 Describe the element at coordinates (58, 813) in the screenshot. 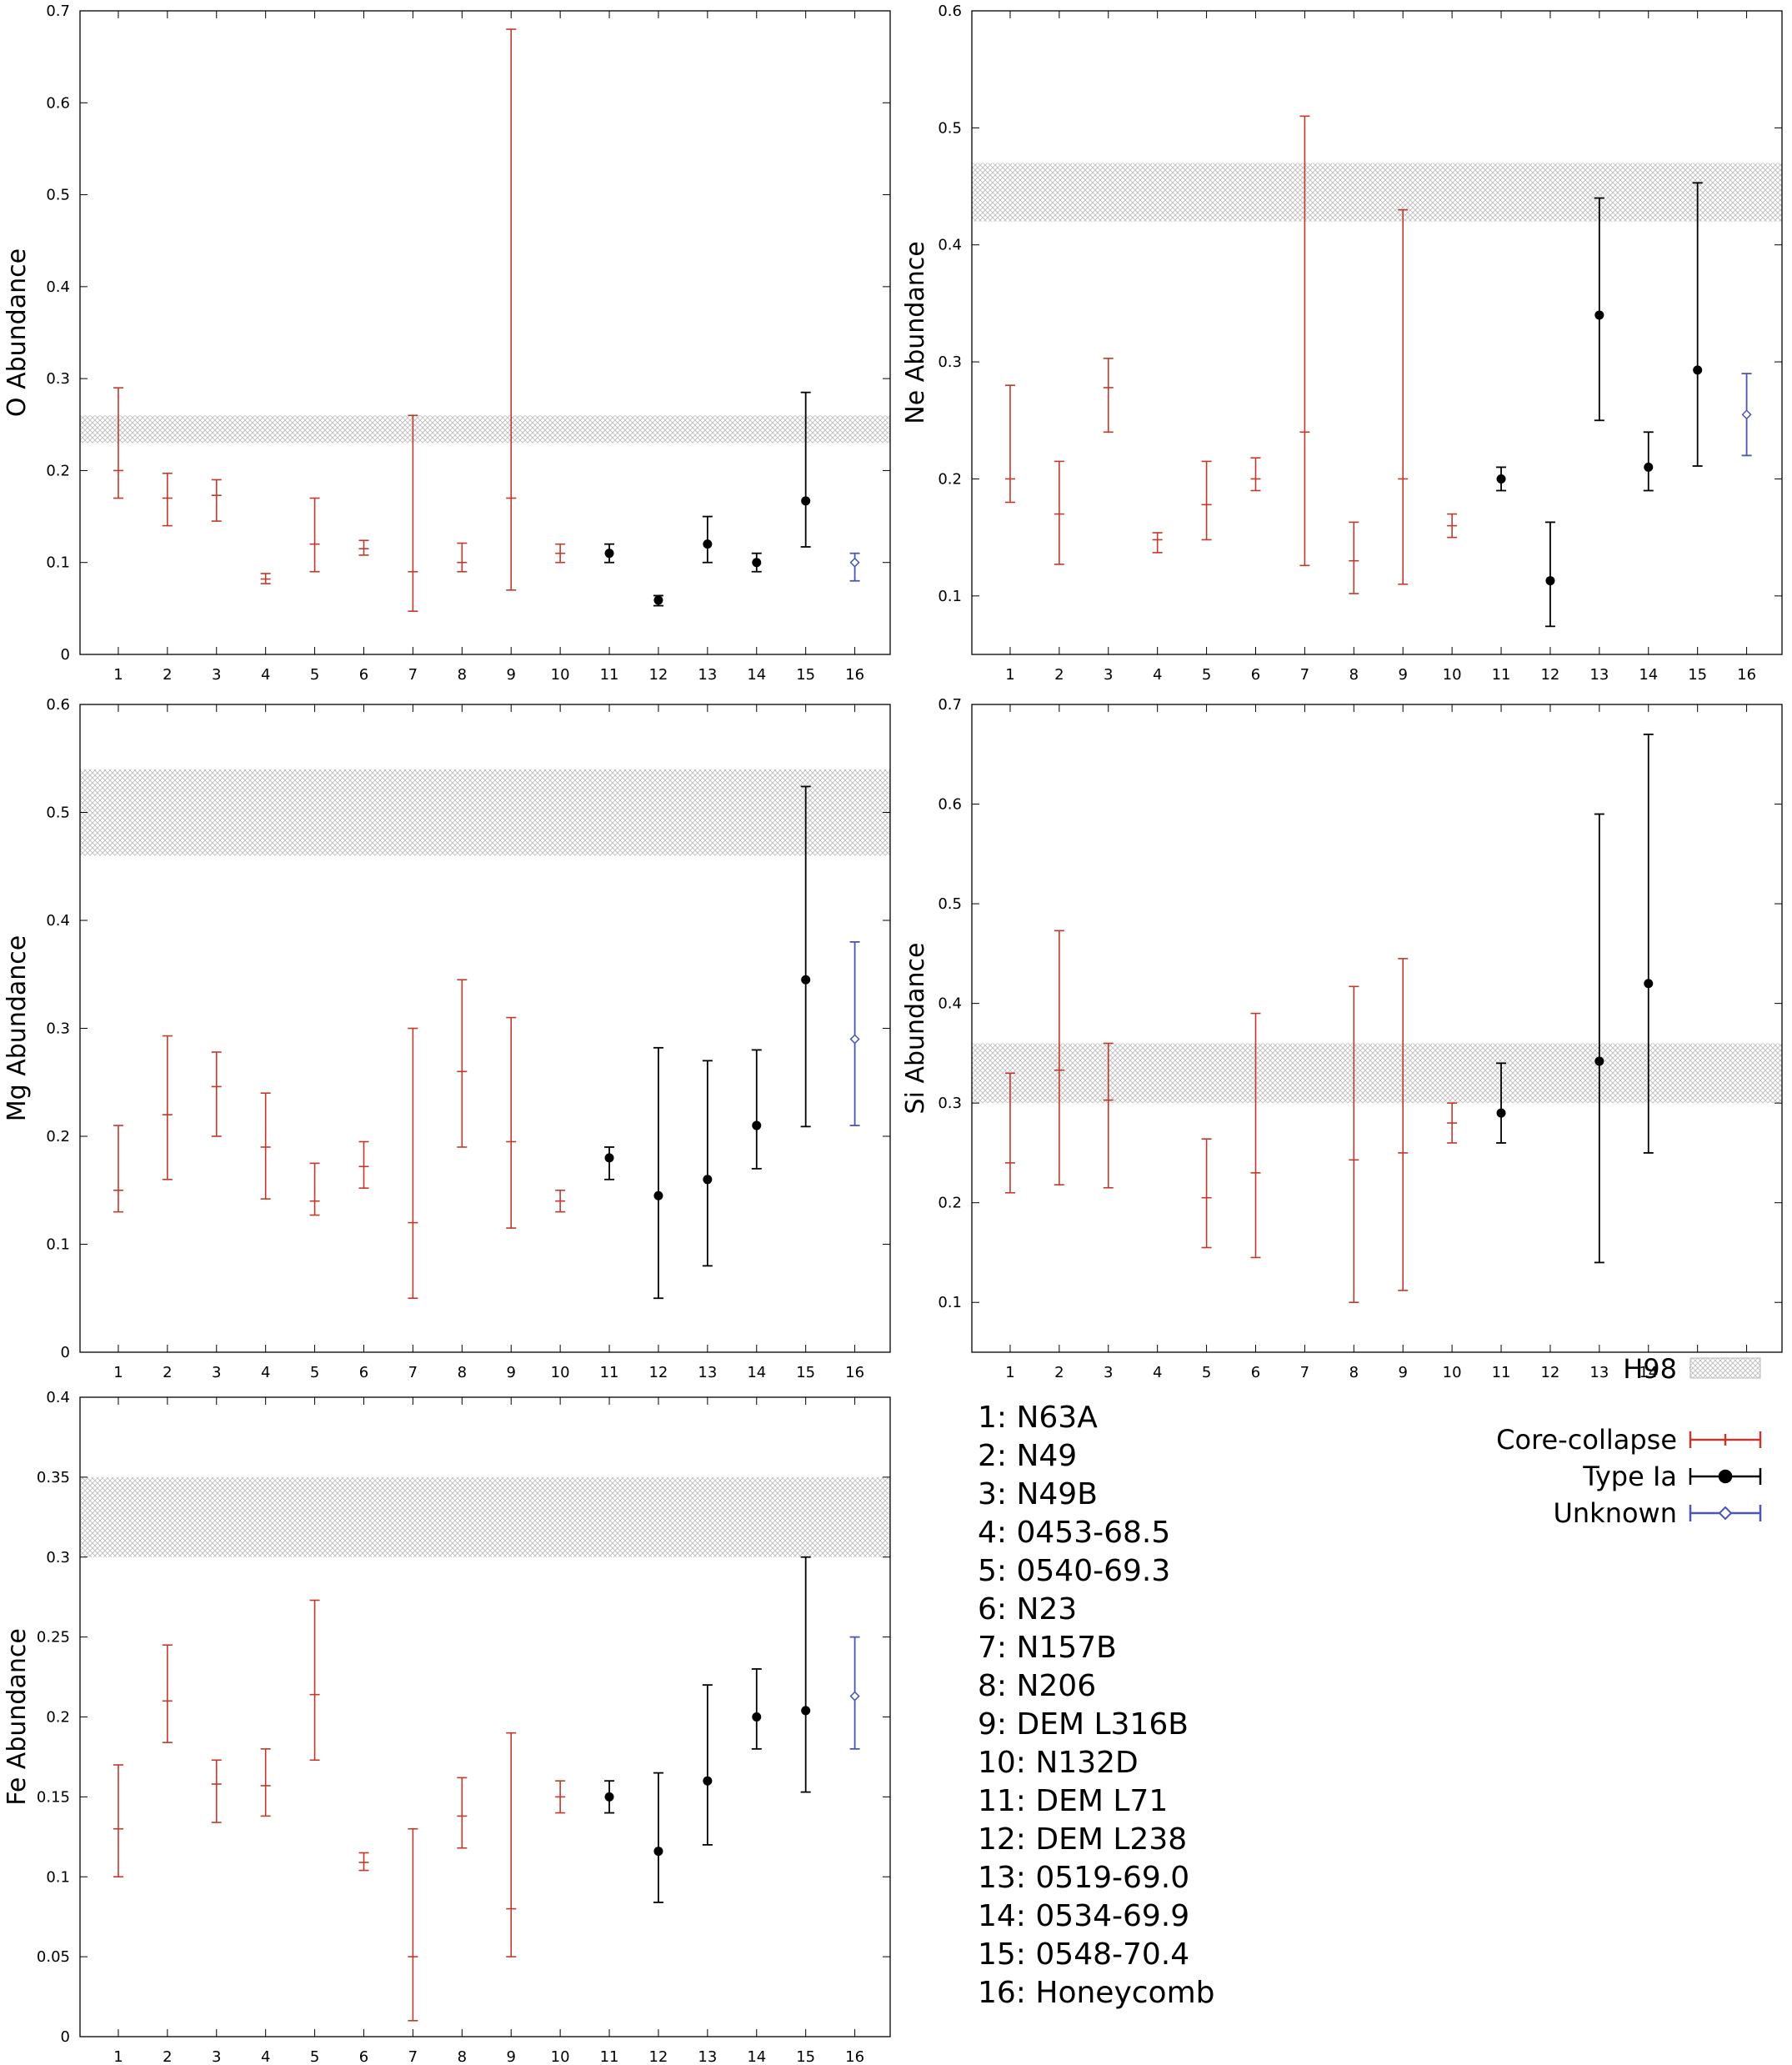

I see `ytick-label-mg: 0.5` at that location.